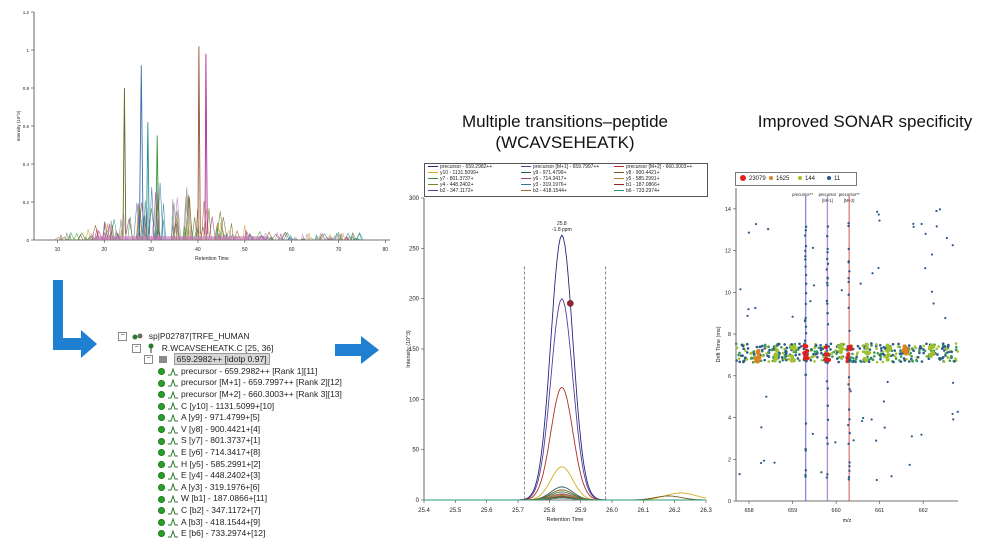 This screenshot has width=1000, height=540. Describe the element at coordinates (487, 511) in the screenshot. I see `x-tick-label: 25.6` at that location.